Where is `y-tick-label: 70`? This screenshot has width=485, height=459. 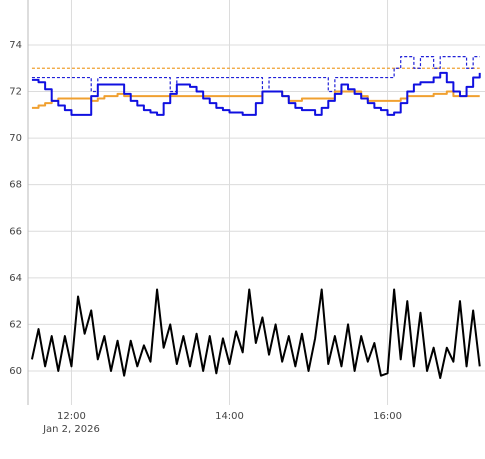 y-tick-label: 70 is located at coordinates (15, 138).